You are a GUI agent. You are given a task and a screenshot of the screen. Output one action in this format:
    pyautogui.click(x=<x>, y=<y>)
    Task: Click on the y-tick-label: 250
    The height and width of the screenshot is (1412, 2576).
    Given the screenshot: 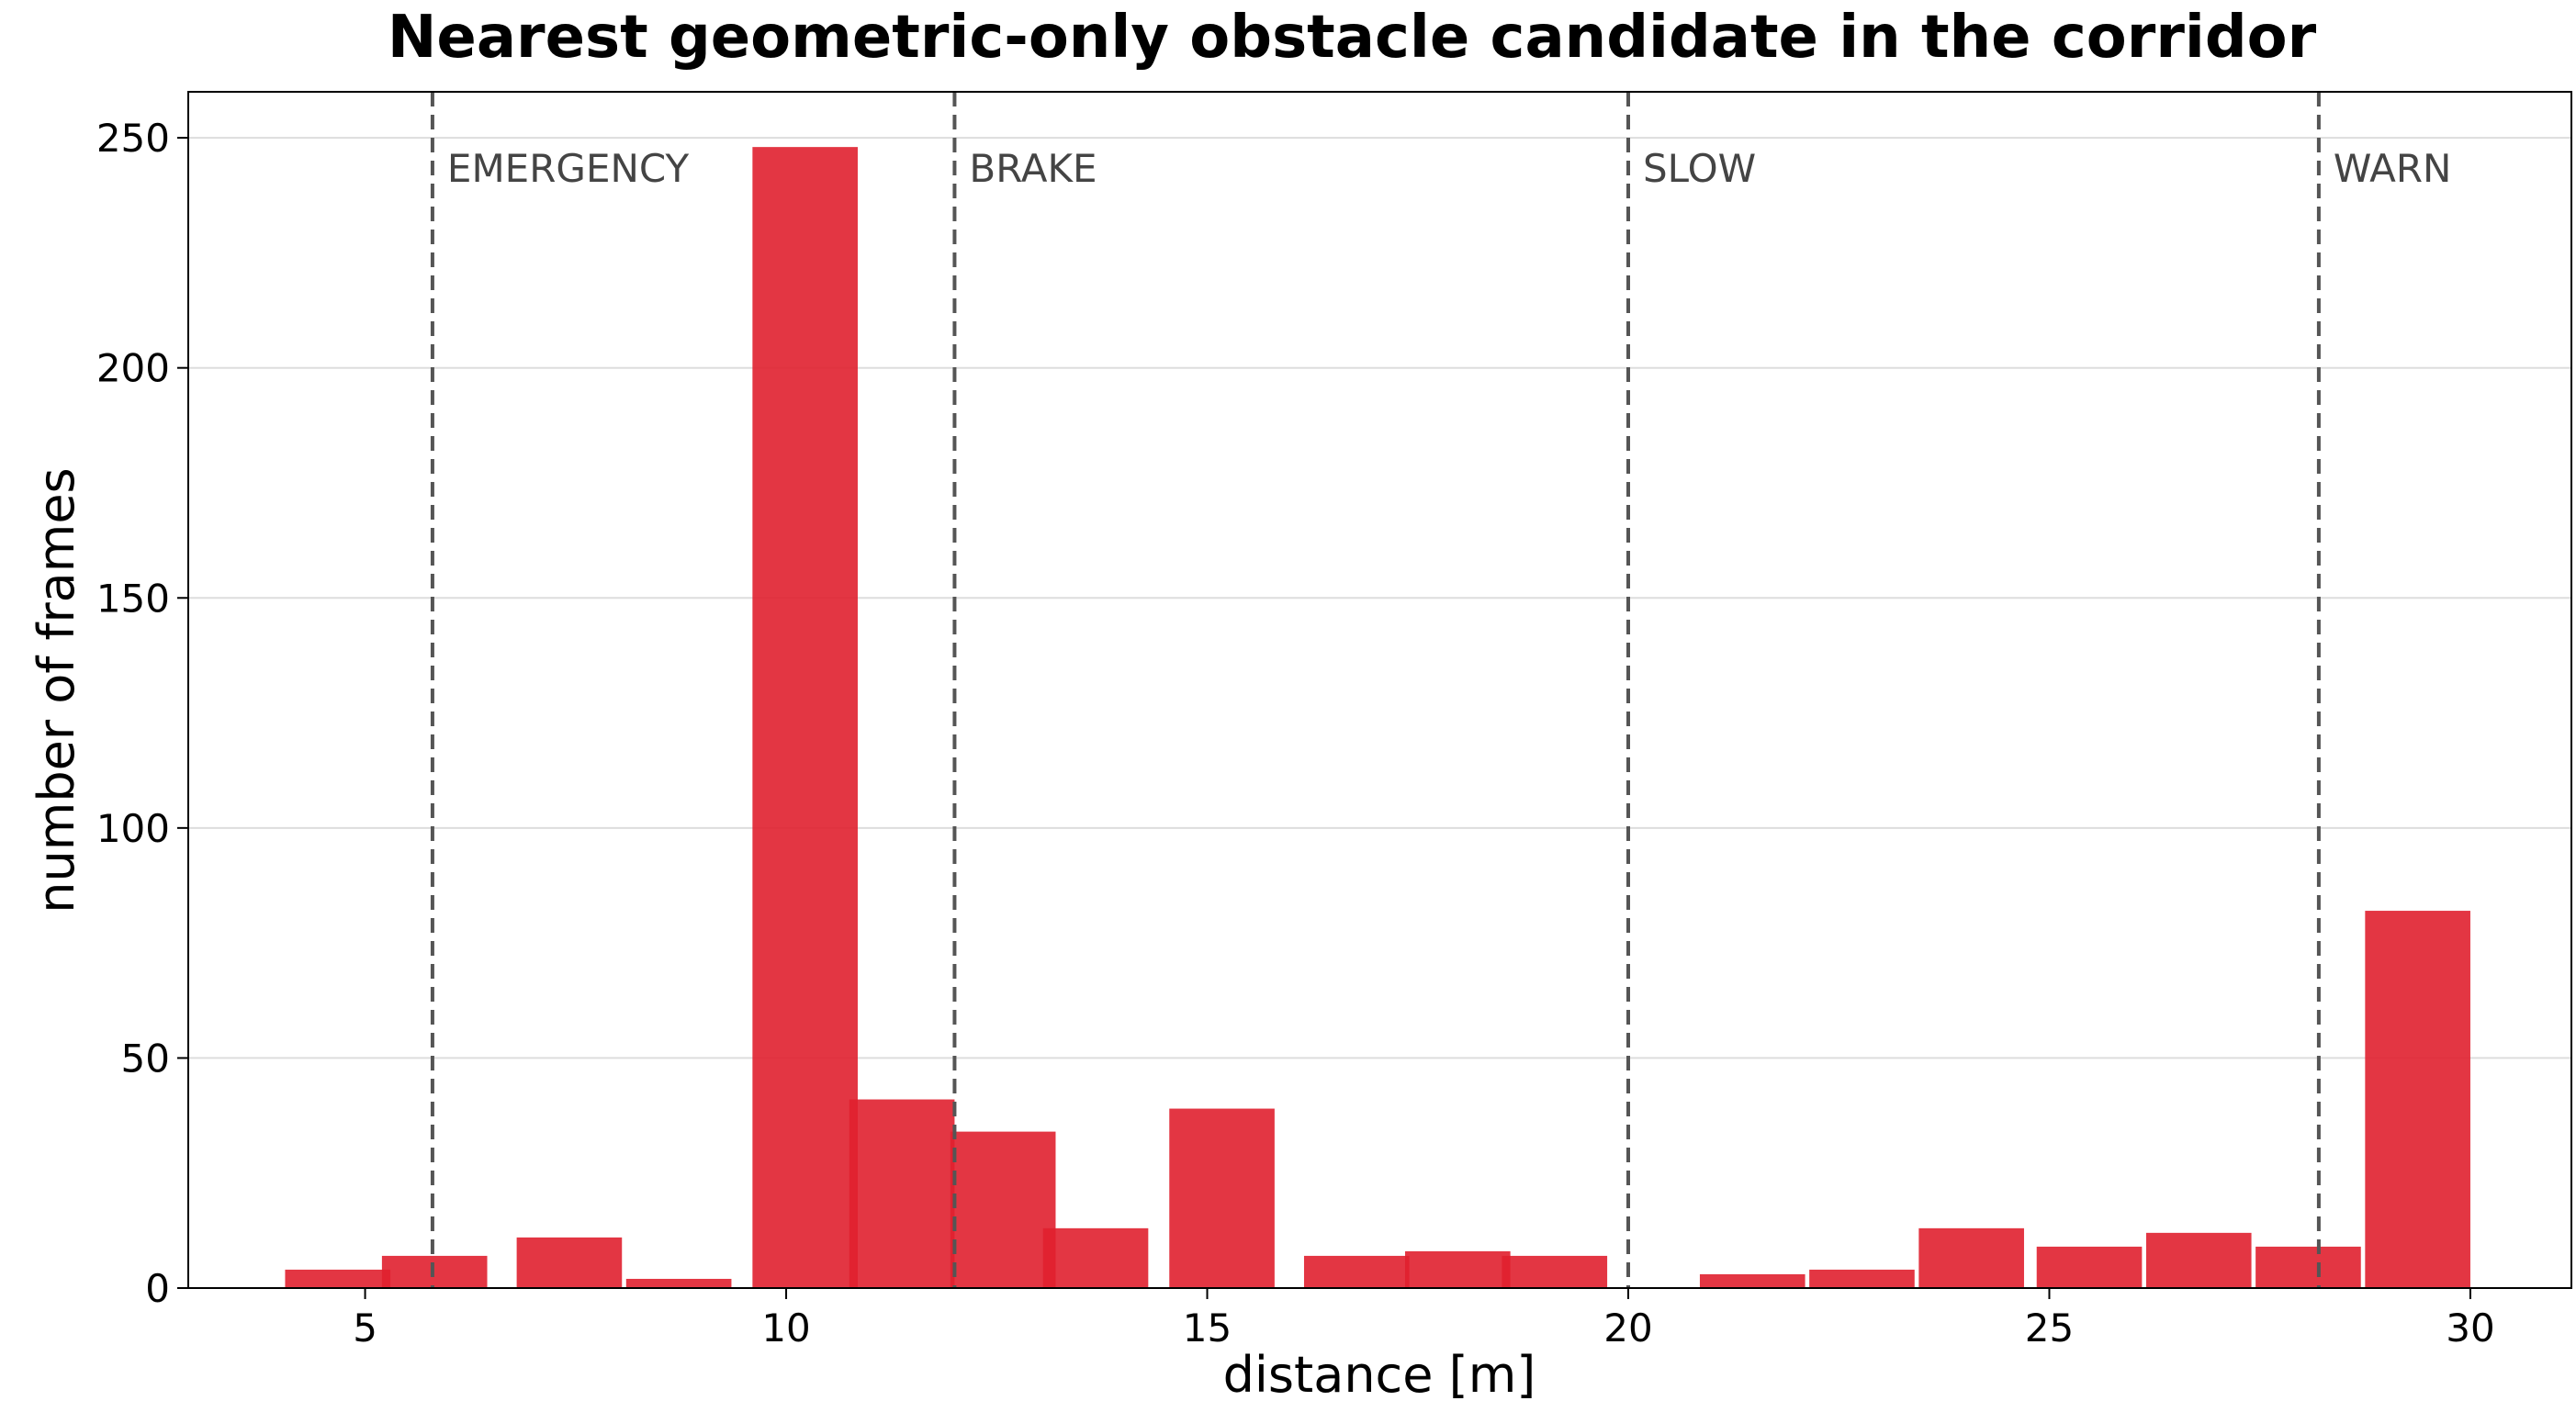 What is the action you would take?
    pyautogui.click(x=133, y=138)
    